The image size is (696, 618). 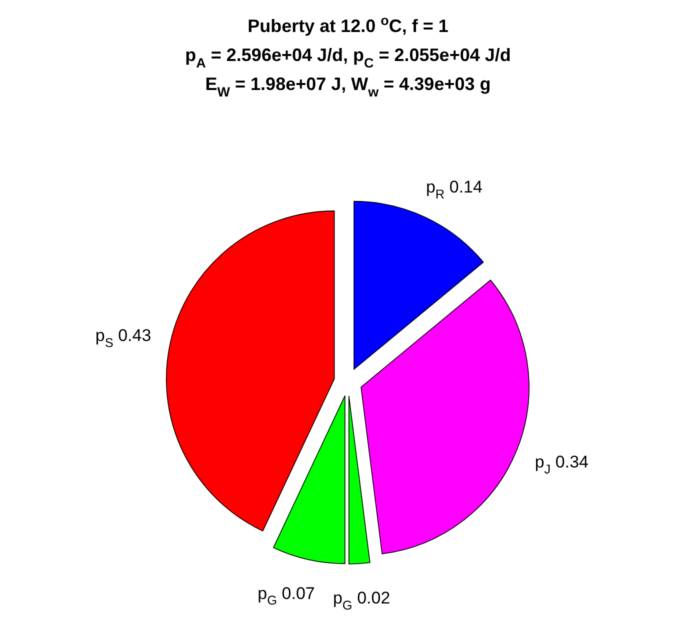 I want to click on data-label: 0.43, so click(x=132, y=335).